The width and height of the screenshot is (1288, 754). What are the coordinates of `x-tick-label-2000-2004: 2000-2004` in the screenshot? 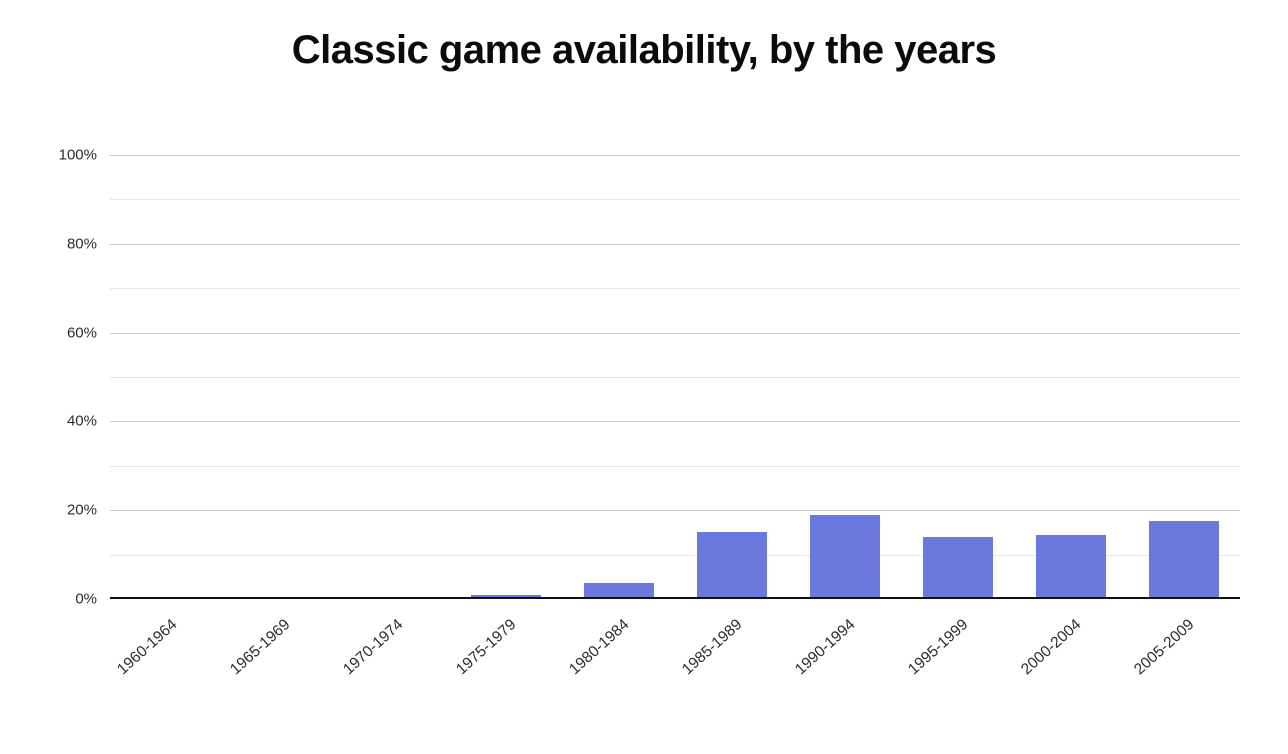 It's located at (1051, 647).